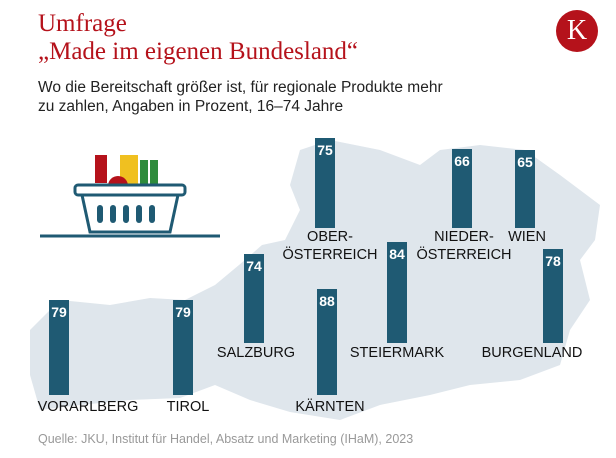 The width and height of the screenshot is (616, 458). Describe the element at coordinates (256, 353) in the screenshot. I see `category-label: SALZBURG` at that location.